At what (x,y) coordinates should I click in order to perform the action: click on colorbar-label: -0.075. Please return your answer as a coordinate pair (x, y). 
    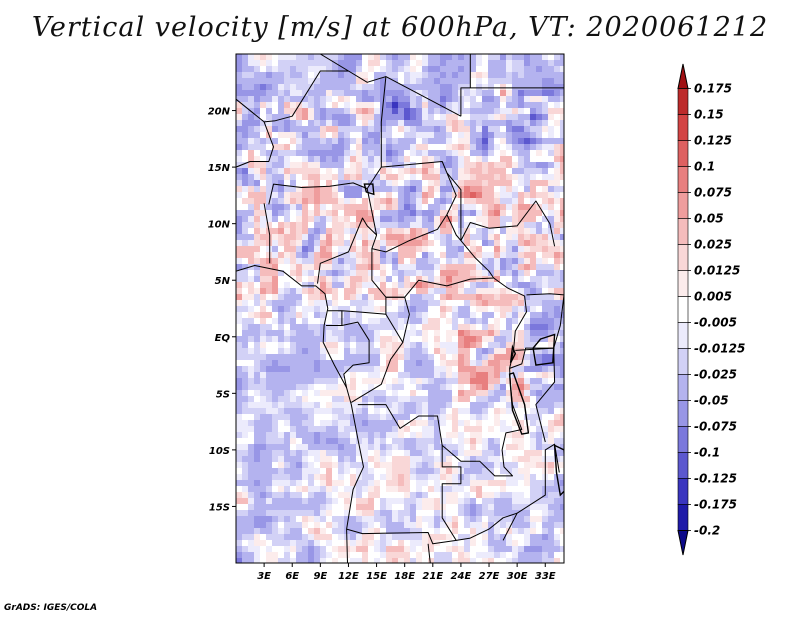
    Looking at the image, I should click on (715, 426).